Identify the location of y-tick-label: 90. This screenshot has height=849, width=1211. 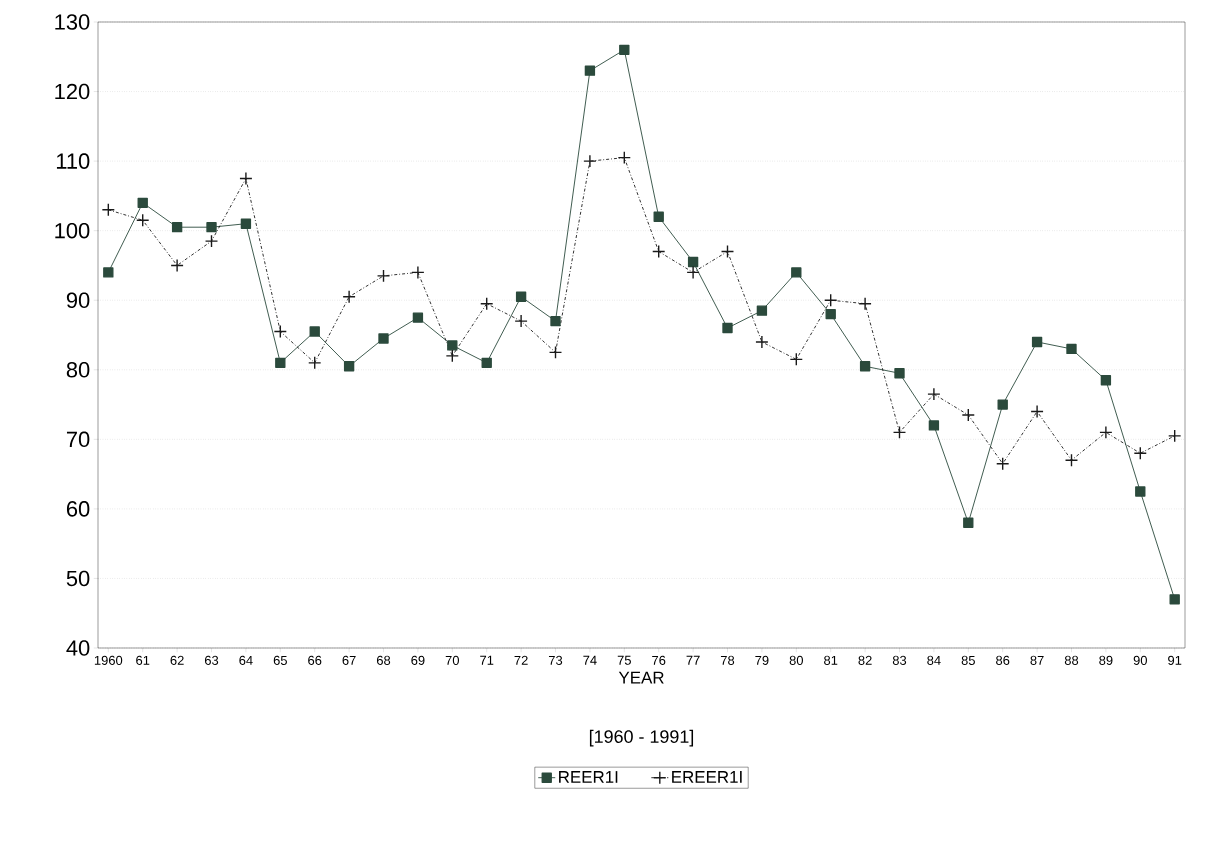
(78, 300).